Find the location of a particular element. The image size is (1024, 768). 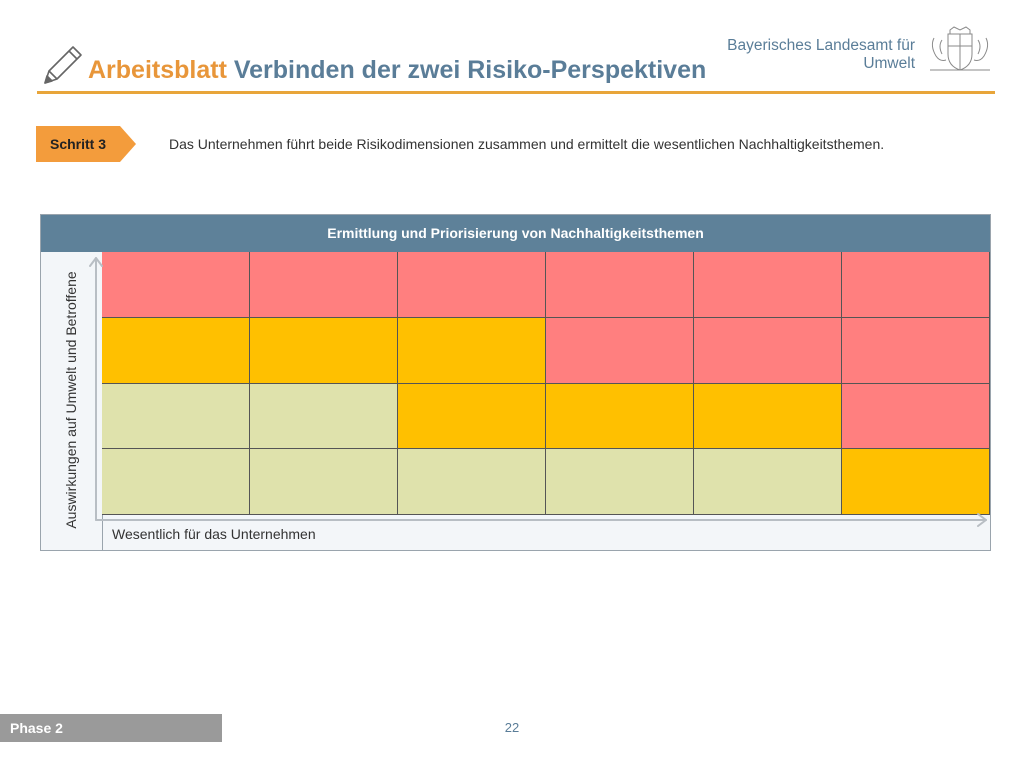

matrix-cell-r2-c1 is located at coordinates (176, 350).